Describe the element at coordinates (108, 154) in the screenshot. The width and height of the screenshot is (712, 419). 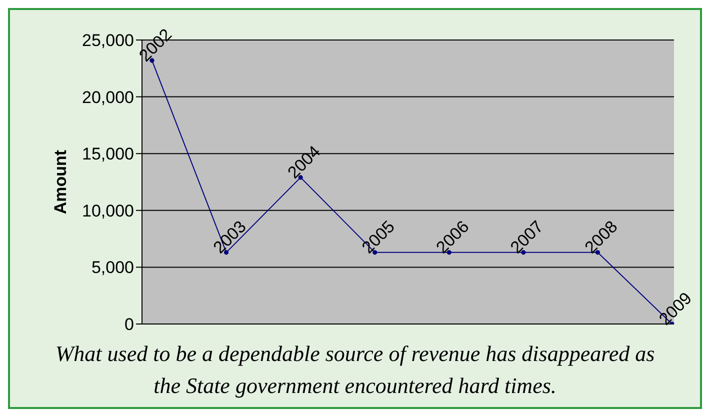
I see `y-tick-label: 15,000` at that location.